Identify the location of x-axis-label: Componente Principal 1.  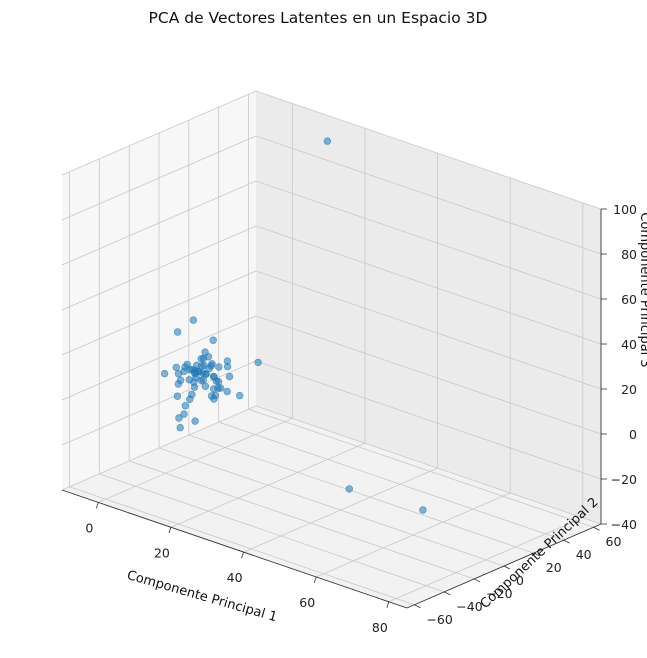
(202, 596).